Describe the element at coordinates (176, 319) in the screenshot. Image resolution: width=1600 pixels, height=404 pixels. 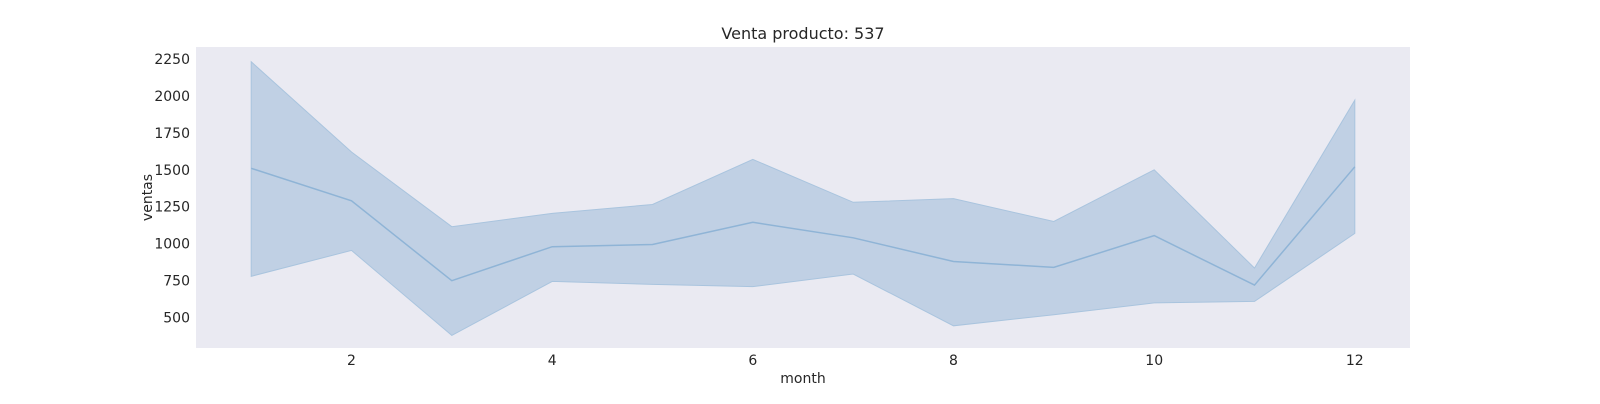
I see `y-tick-label: 500` at that location.